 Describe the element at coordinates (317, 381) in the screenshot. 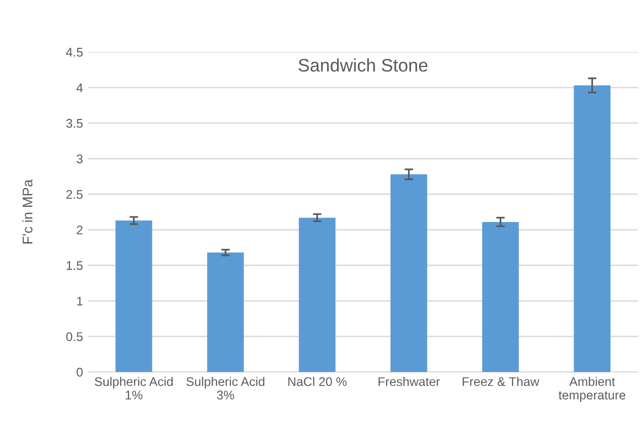

I see `x-tick-label: NaCl 20 %` at that location.